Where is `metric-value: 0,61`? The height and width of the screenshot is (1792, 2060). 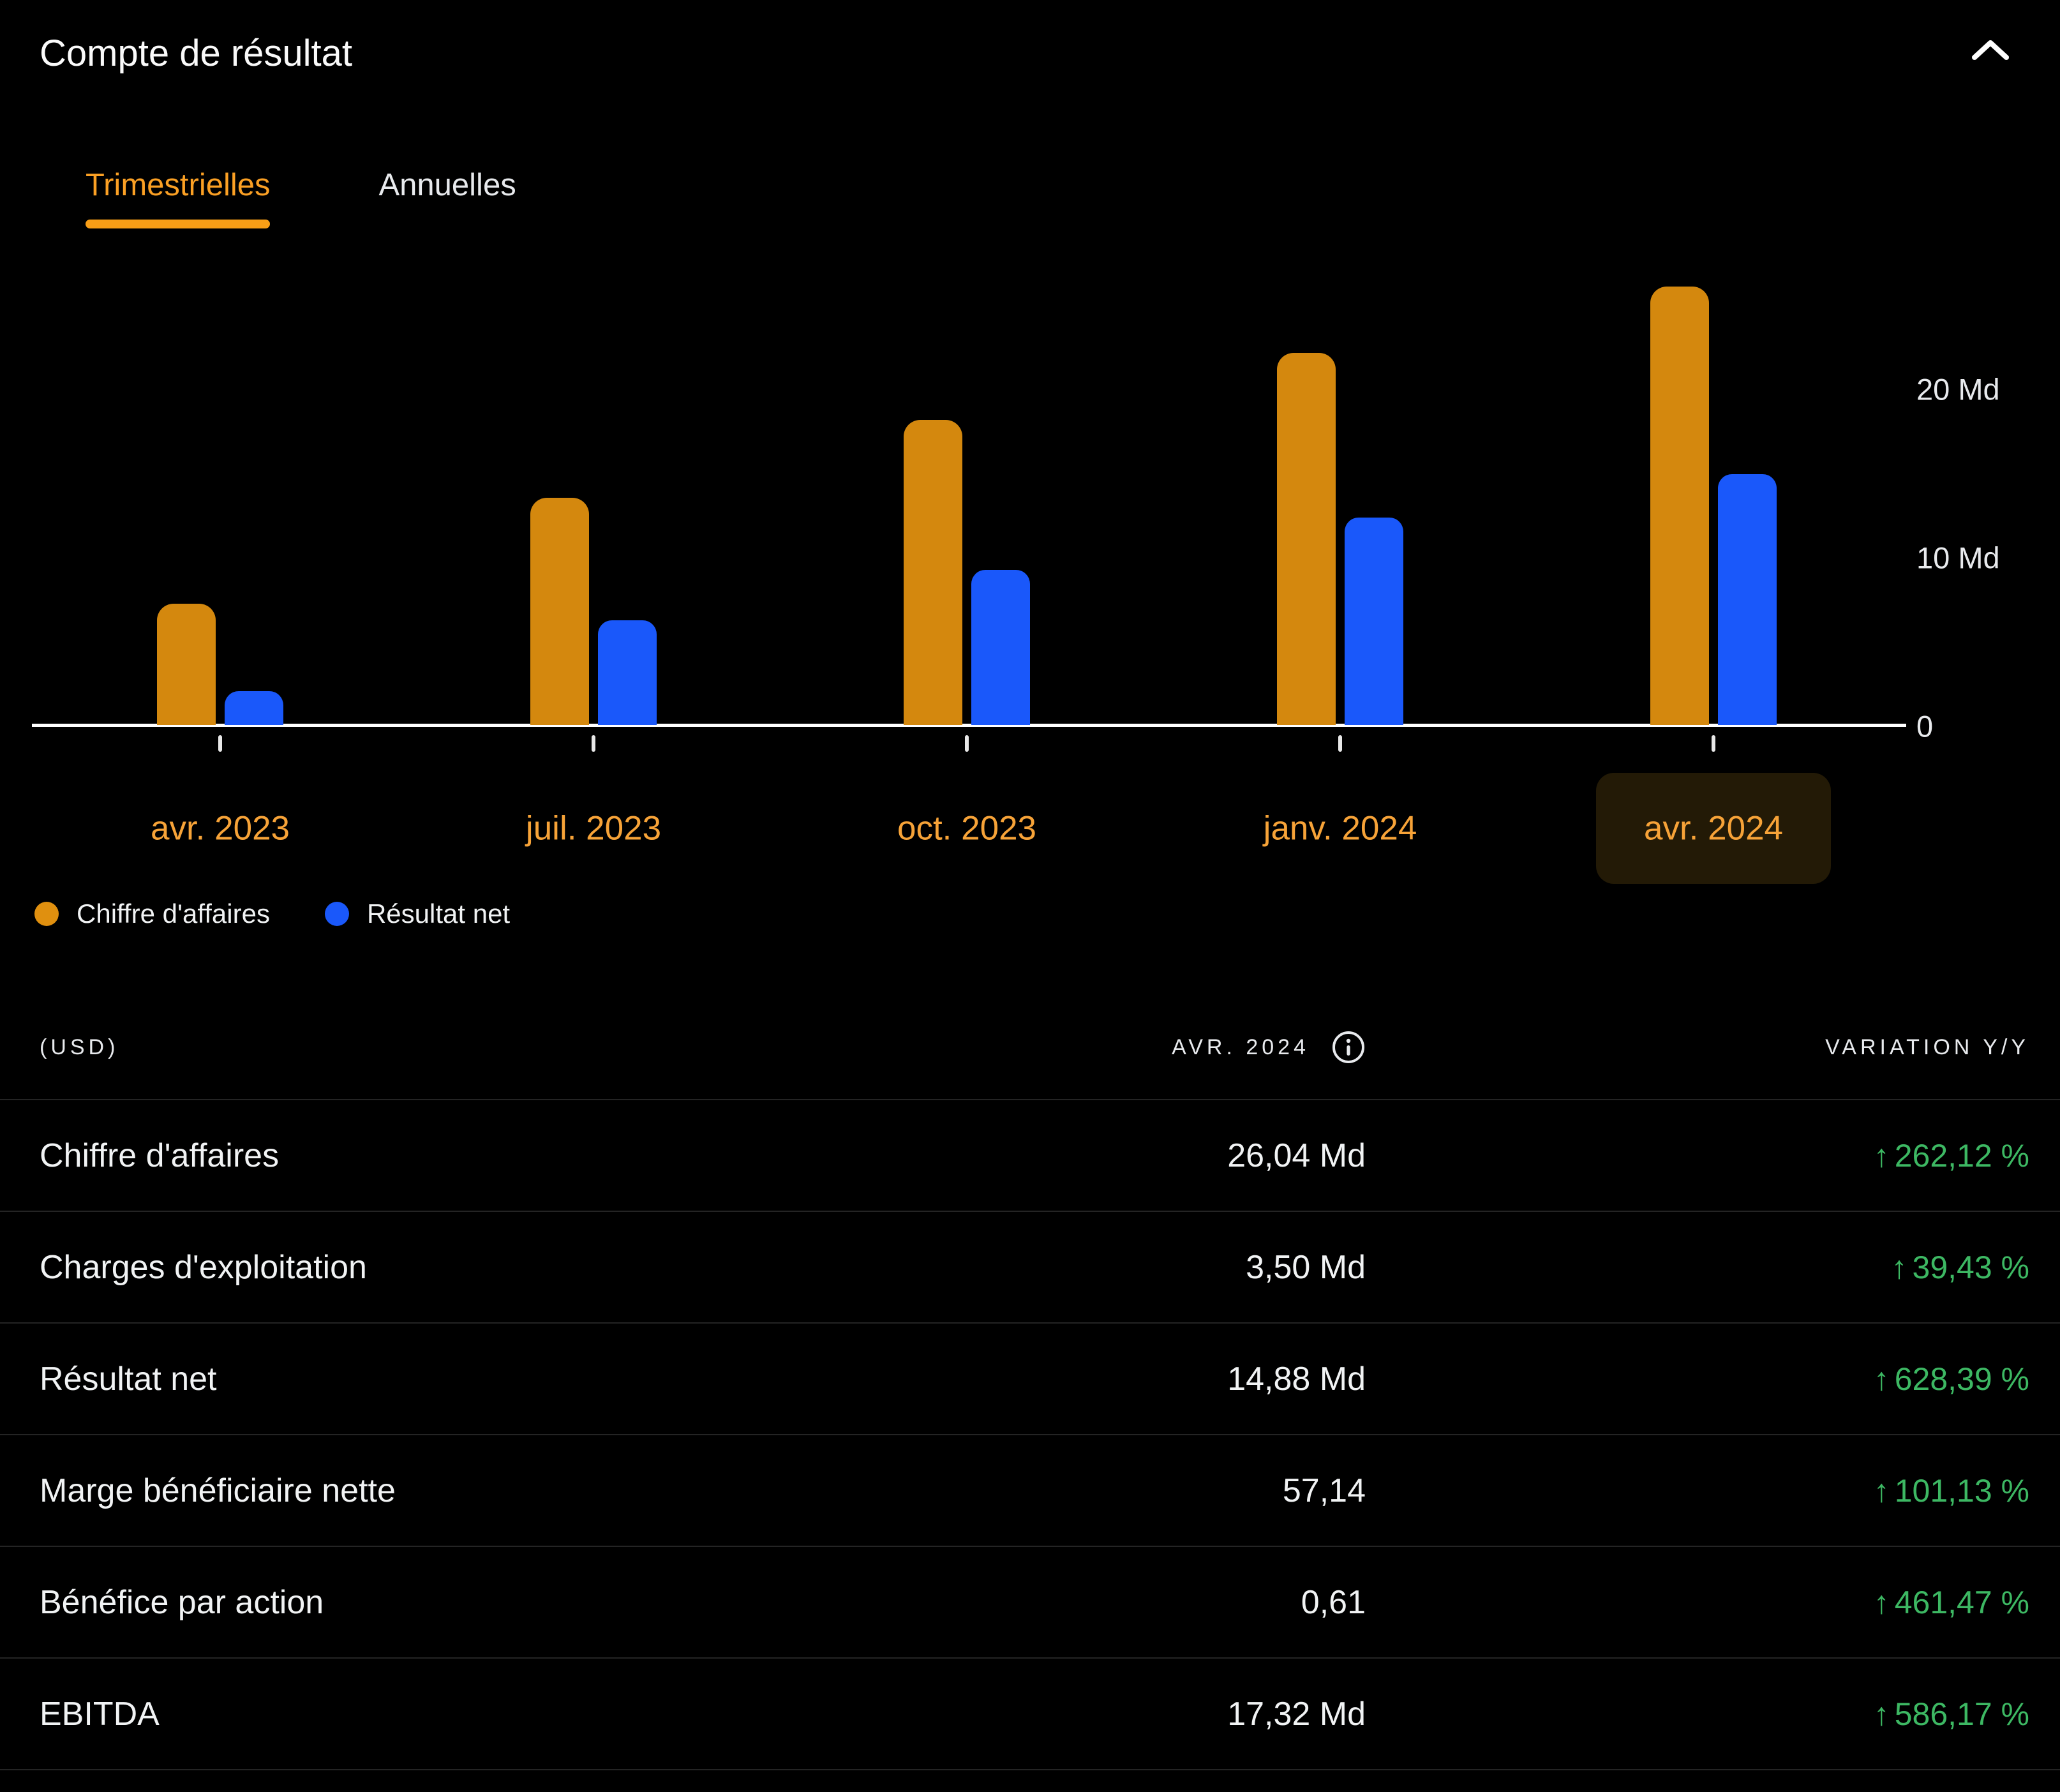
metric-value: 0,61 is located at coordinates (1333, 1602).